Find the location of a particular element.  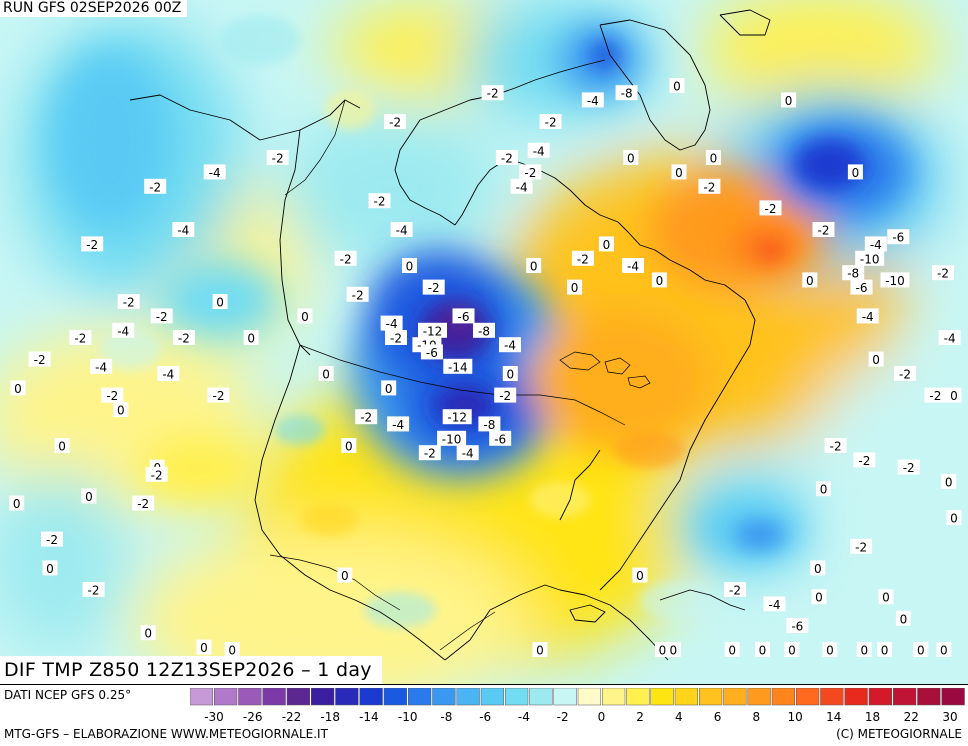

color-scale-tick-label: -6 is located at coordinates (485, 717).